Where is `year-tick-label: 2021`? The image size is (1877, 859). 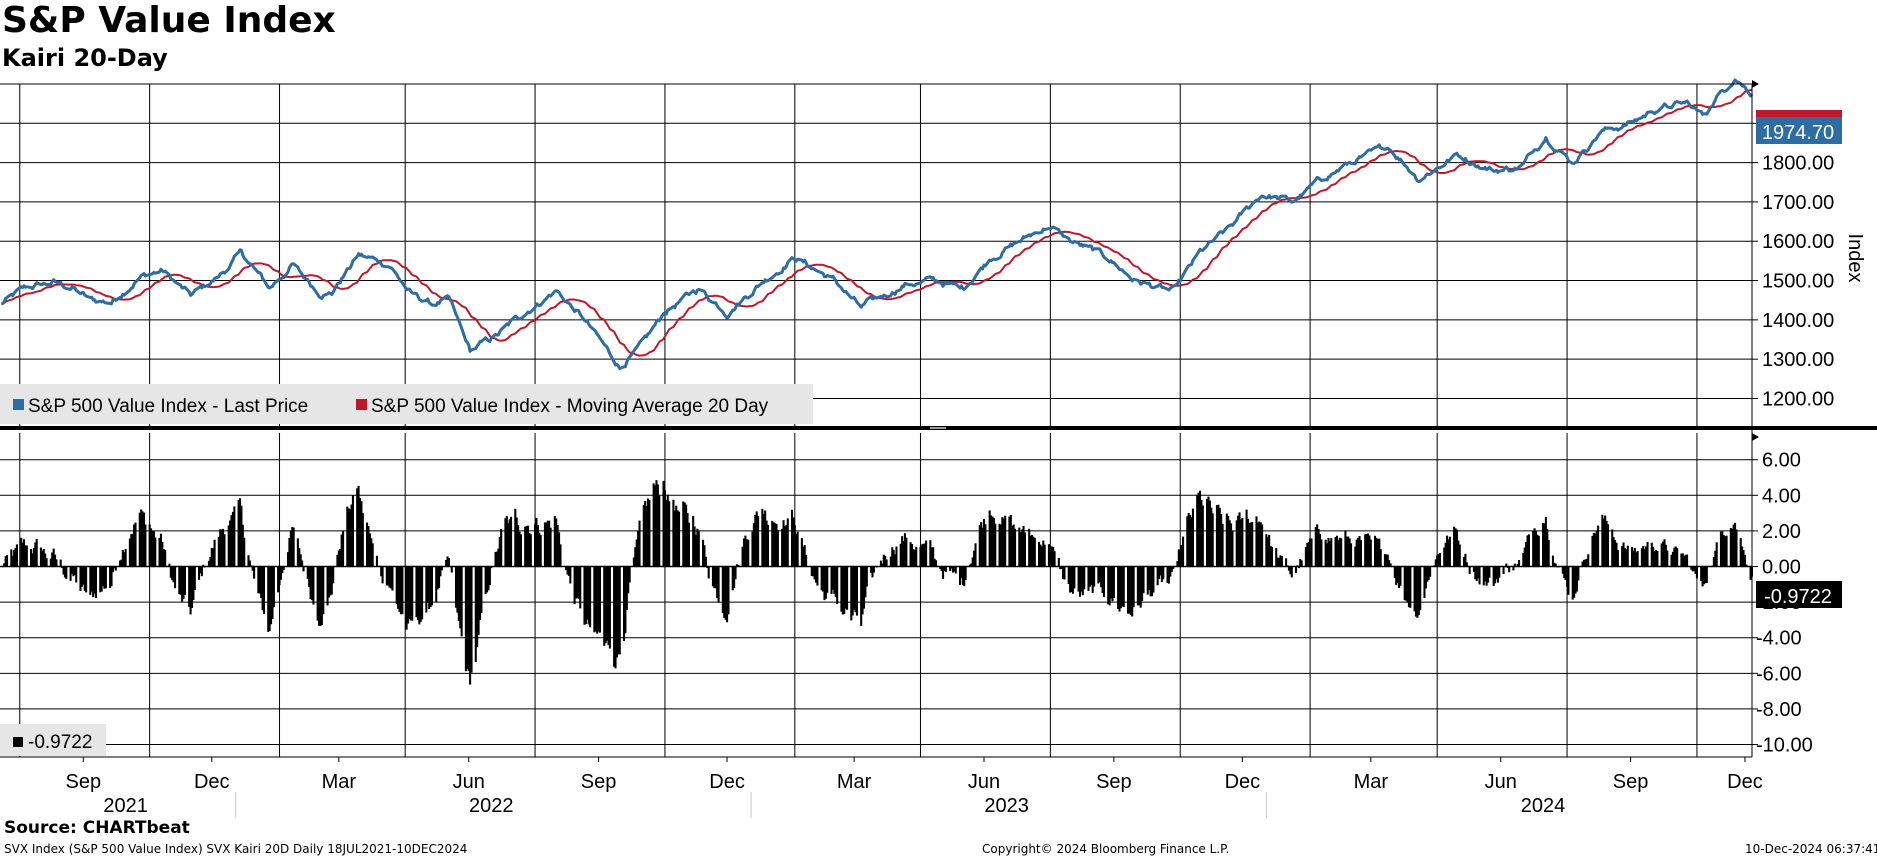
year-tick-label: 2021 is located at coordinates (125, 806).